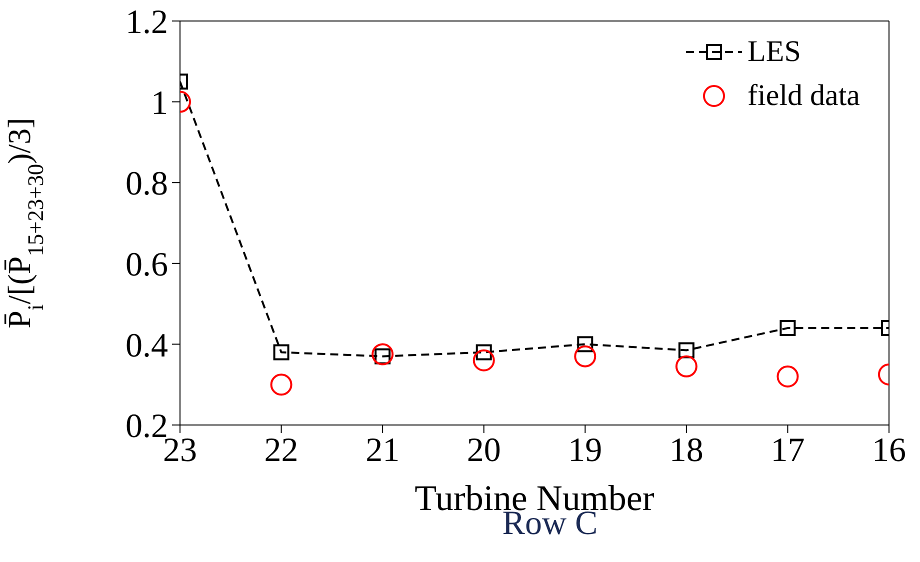 The width and height of the screenshot is (920, 562). I want to click on x-tick-label: 20, so click(483, 451).